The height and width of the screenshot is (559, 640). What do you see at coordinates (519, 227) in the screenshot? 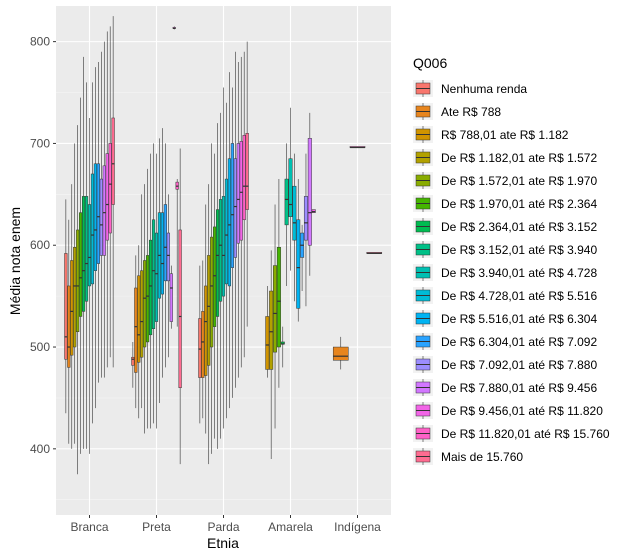
I see `legend-label: De R$ 2.364,01 até R$ 3.152` at bounding box center [519, 227].